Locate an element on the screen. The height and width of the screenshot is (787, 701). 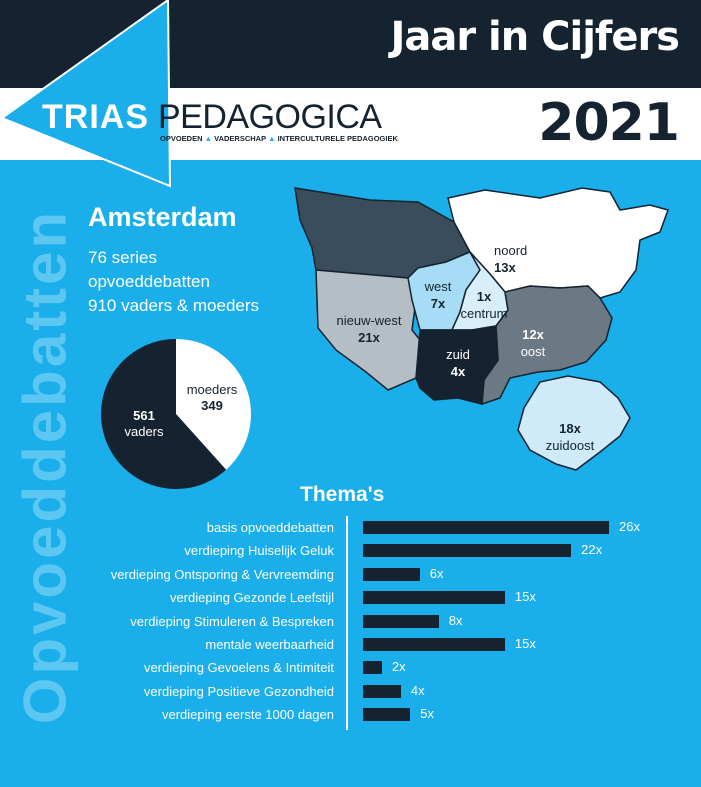
bar-row: basis opvoeddebatten 26x is located at coordinates (350, 528).